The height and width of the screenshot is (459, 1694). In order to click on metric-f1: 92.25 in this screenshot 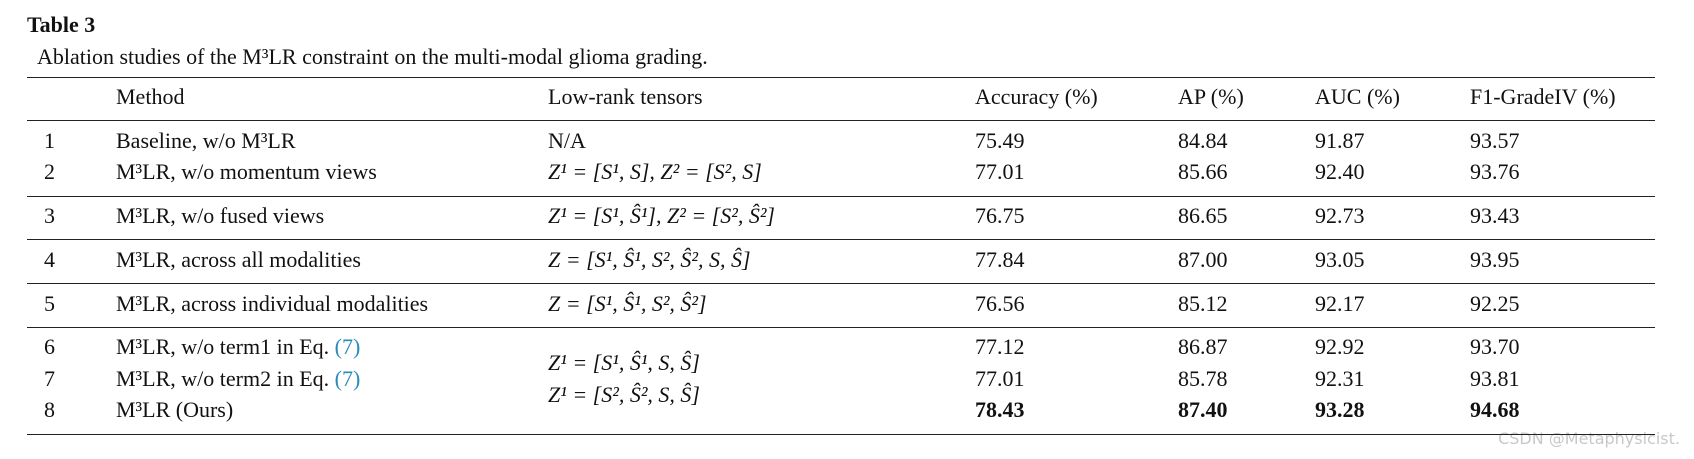, I will do `click(1495, 303)`.